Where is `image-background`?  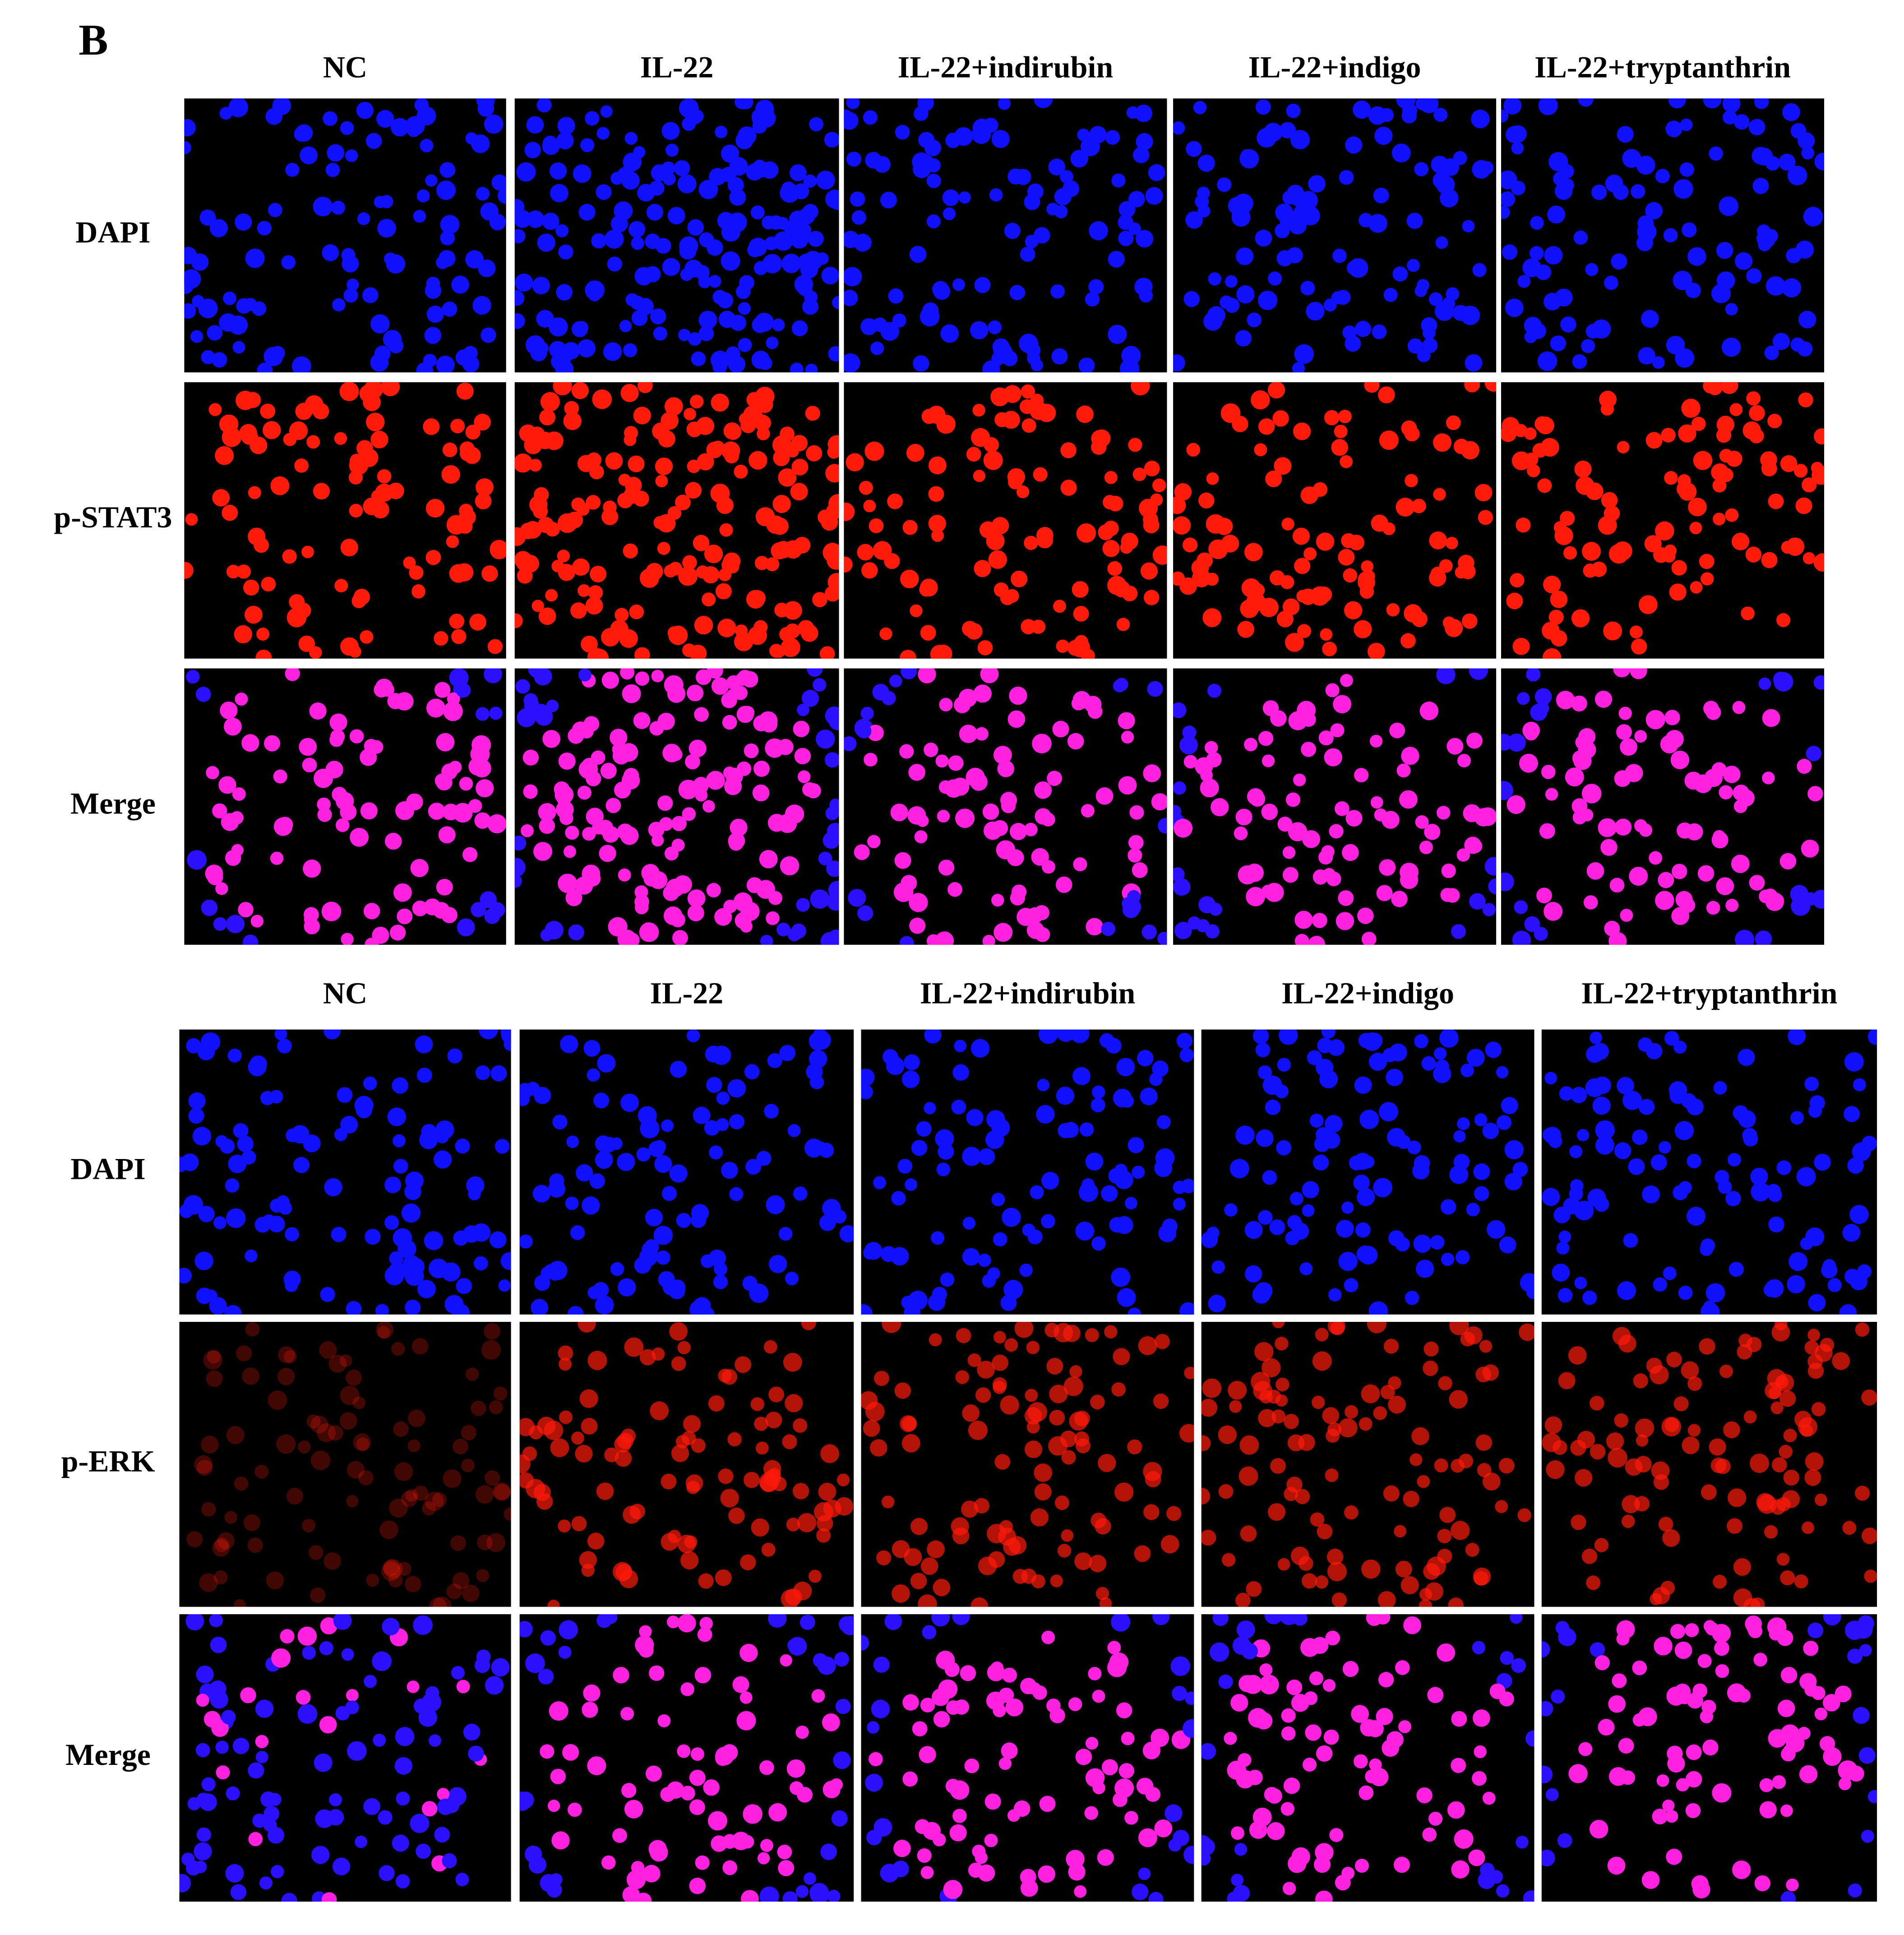 image-background is located at coordinates (1335, 235).